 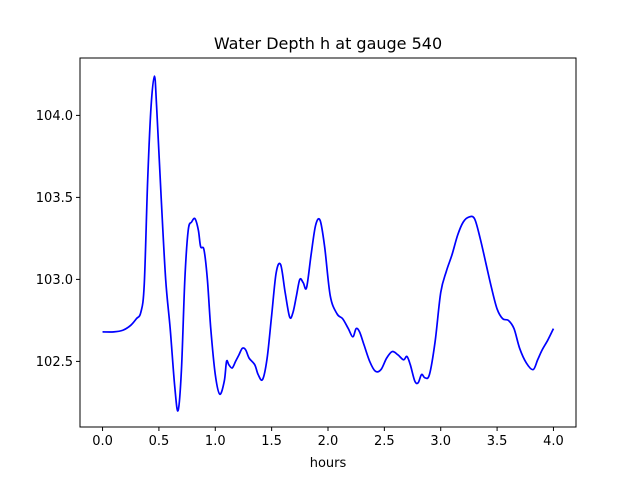 I want to click on y-tick-label: 103.5, so click(x=54, y=198).